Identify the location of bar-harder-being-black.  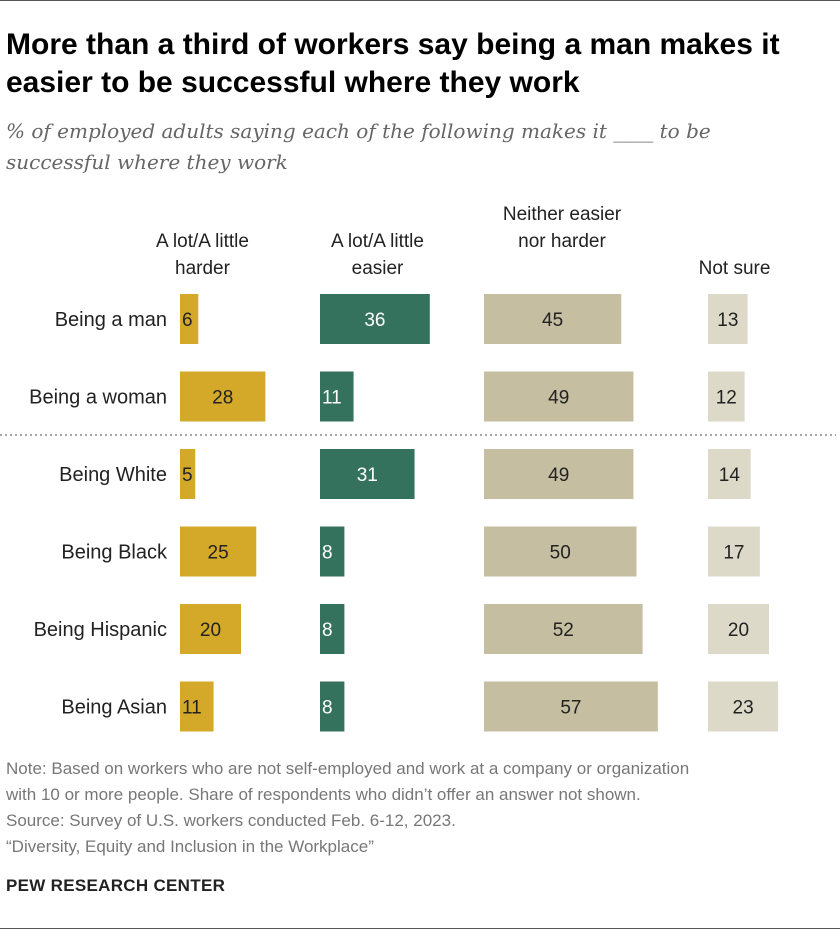
(218, 551).